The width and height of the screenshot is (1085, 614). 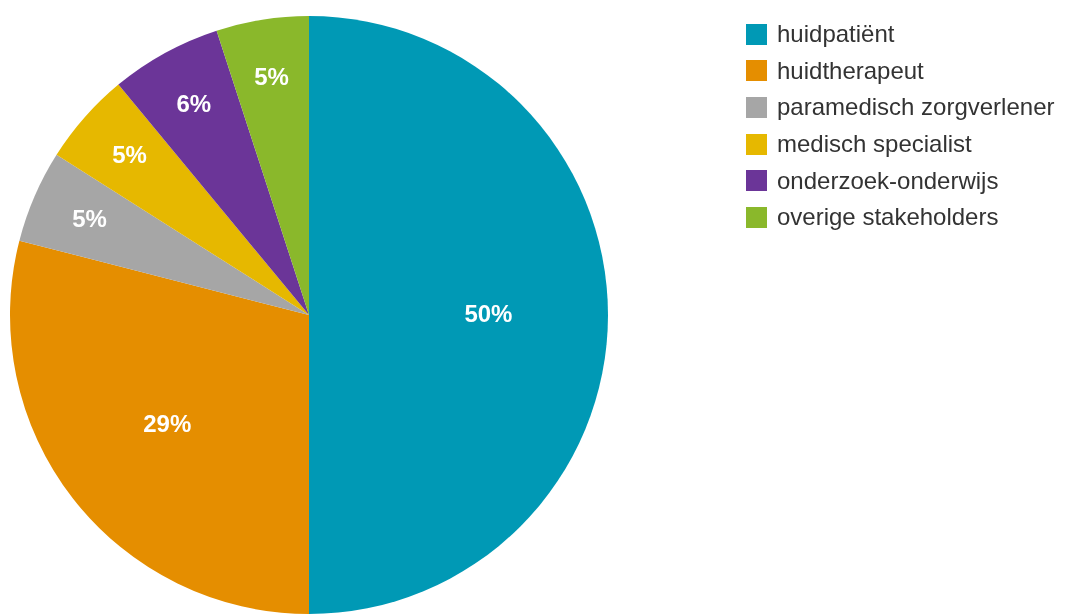 I want to click on legend-label: huidtherapeut, so click(x=850, y=70).